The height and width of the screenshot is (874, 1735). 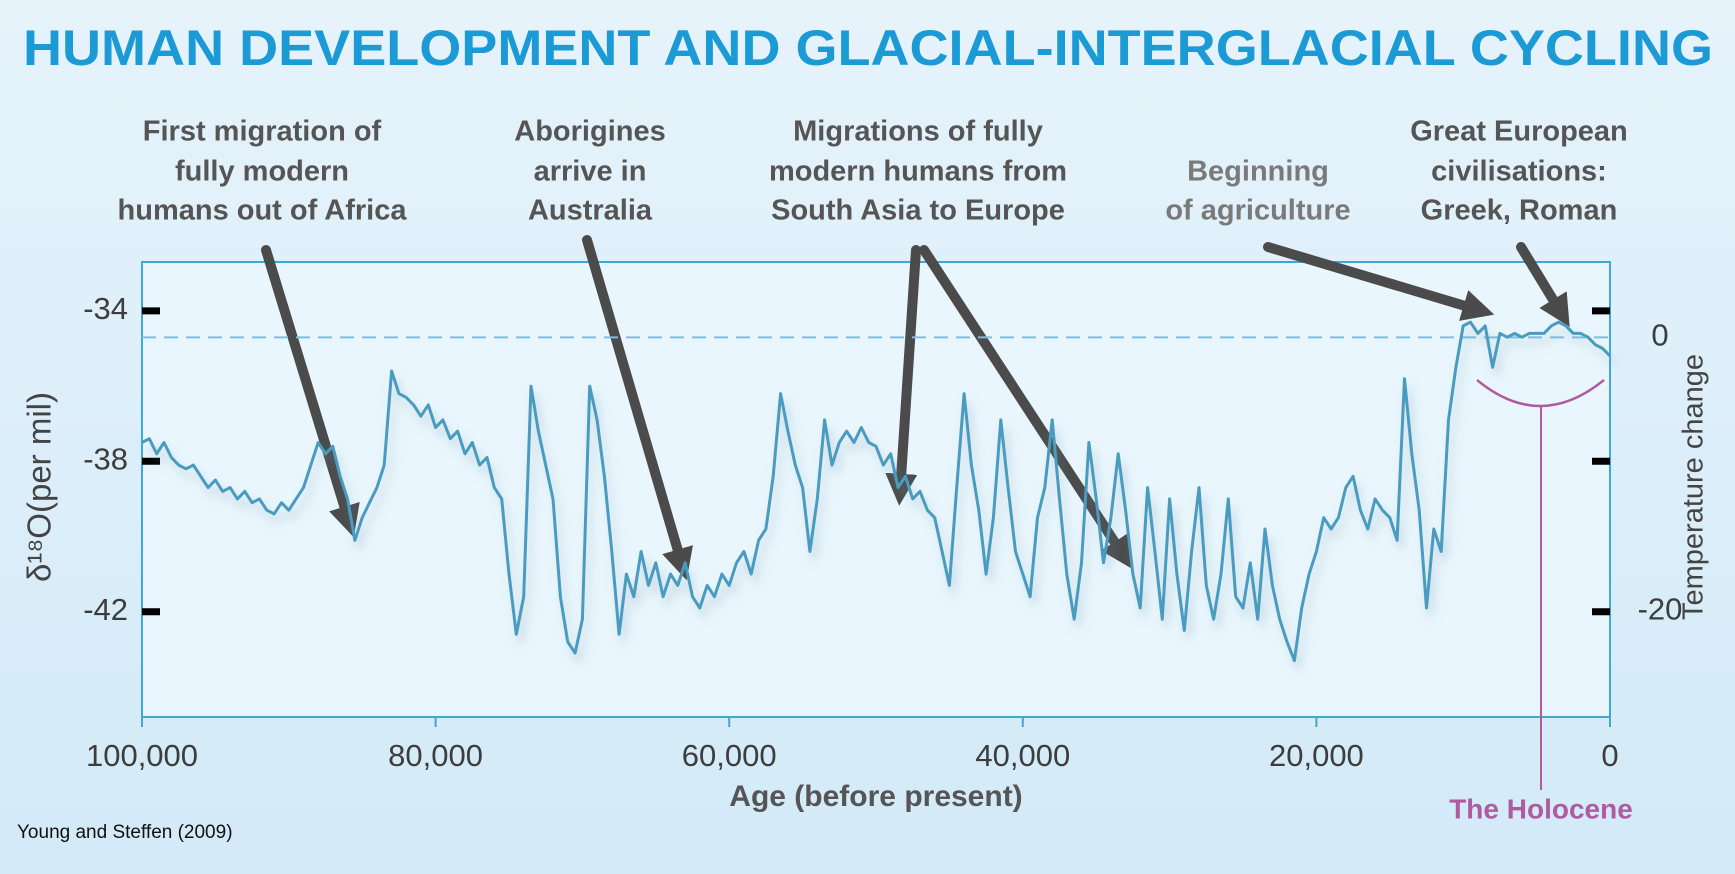 What do you see at coordinates (1316, 755) in the screenshot?
I see `x-tick-label: 20,000` at bounding box center [1316, 755].